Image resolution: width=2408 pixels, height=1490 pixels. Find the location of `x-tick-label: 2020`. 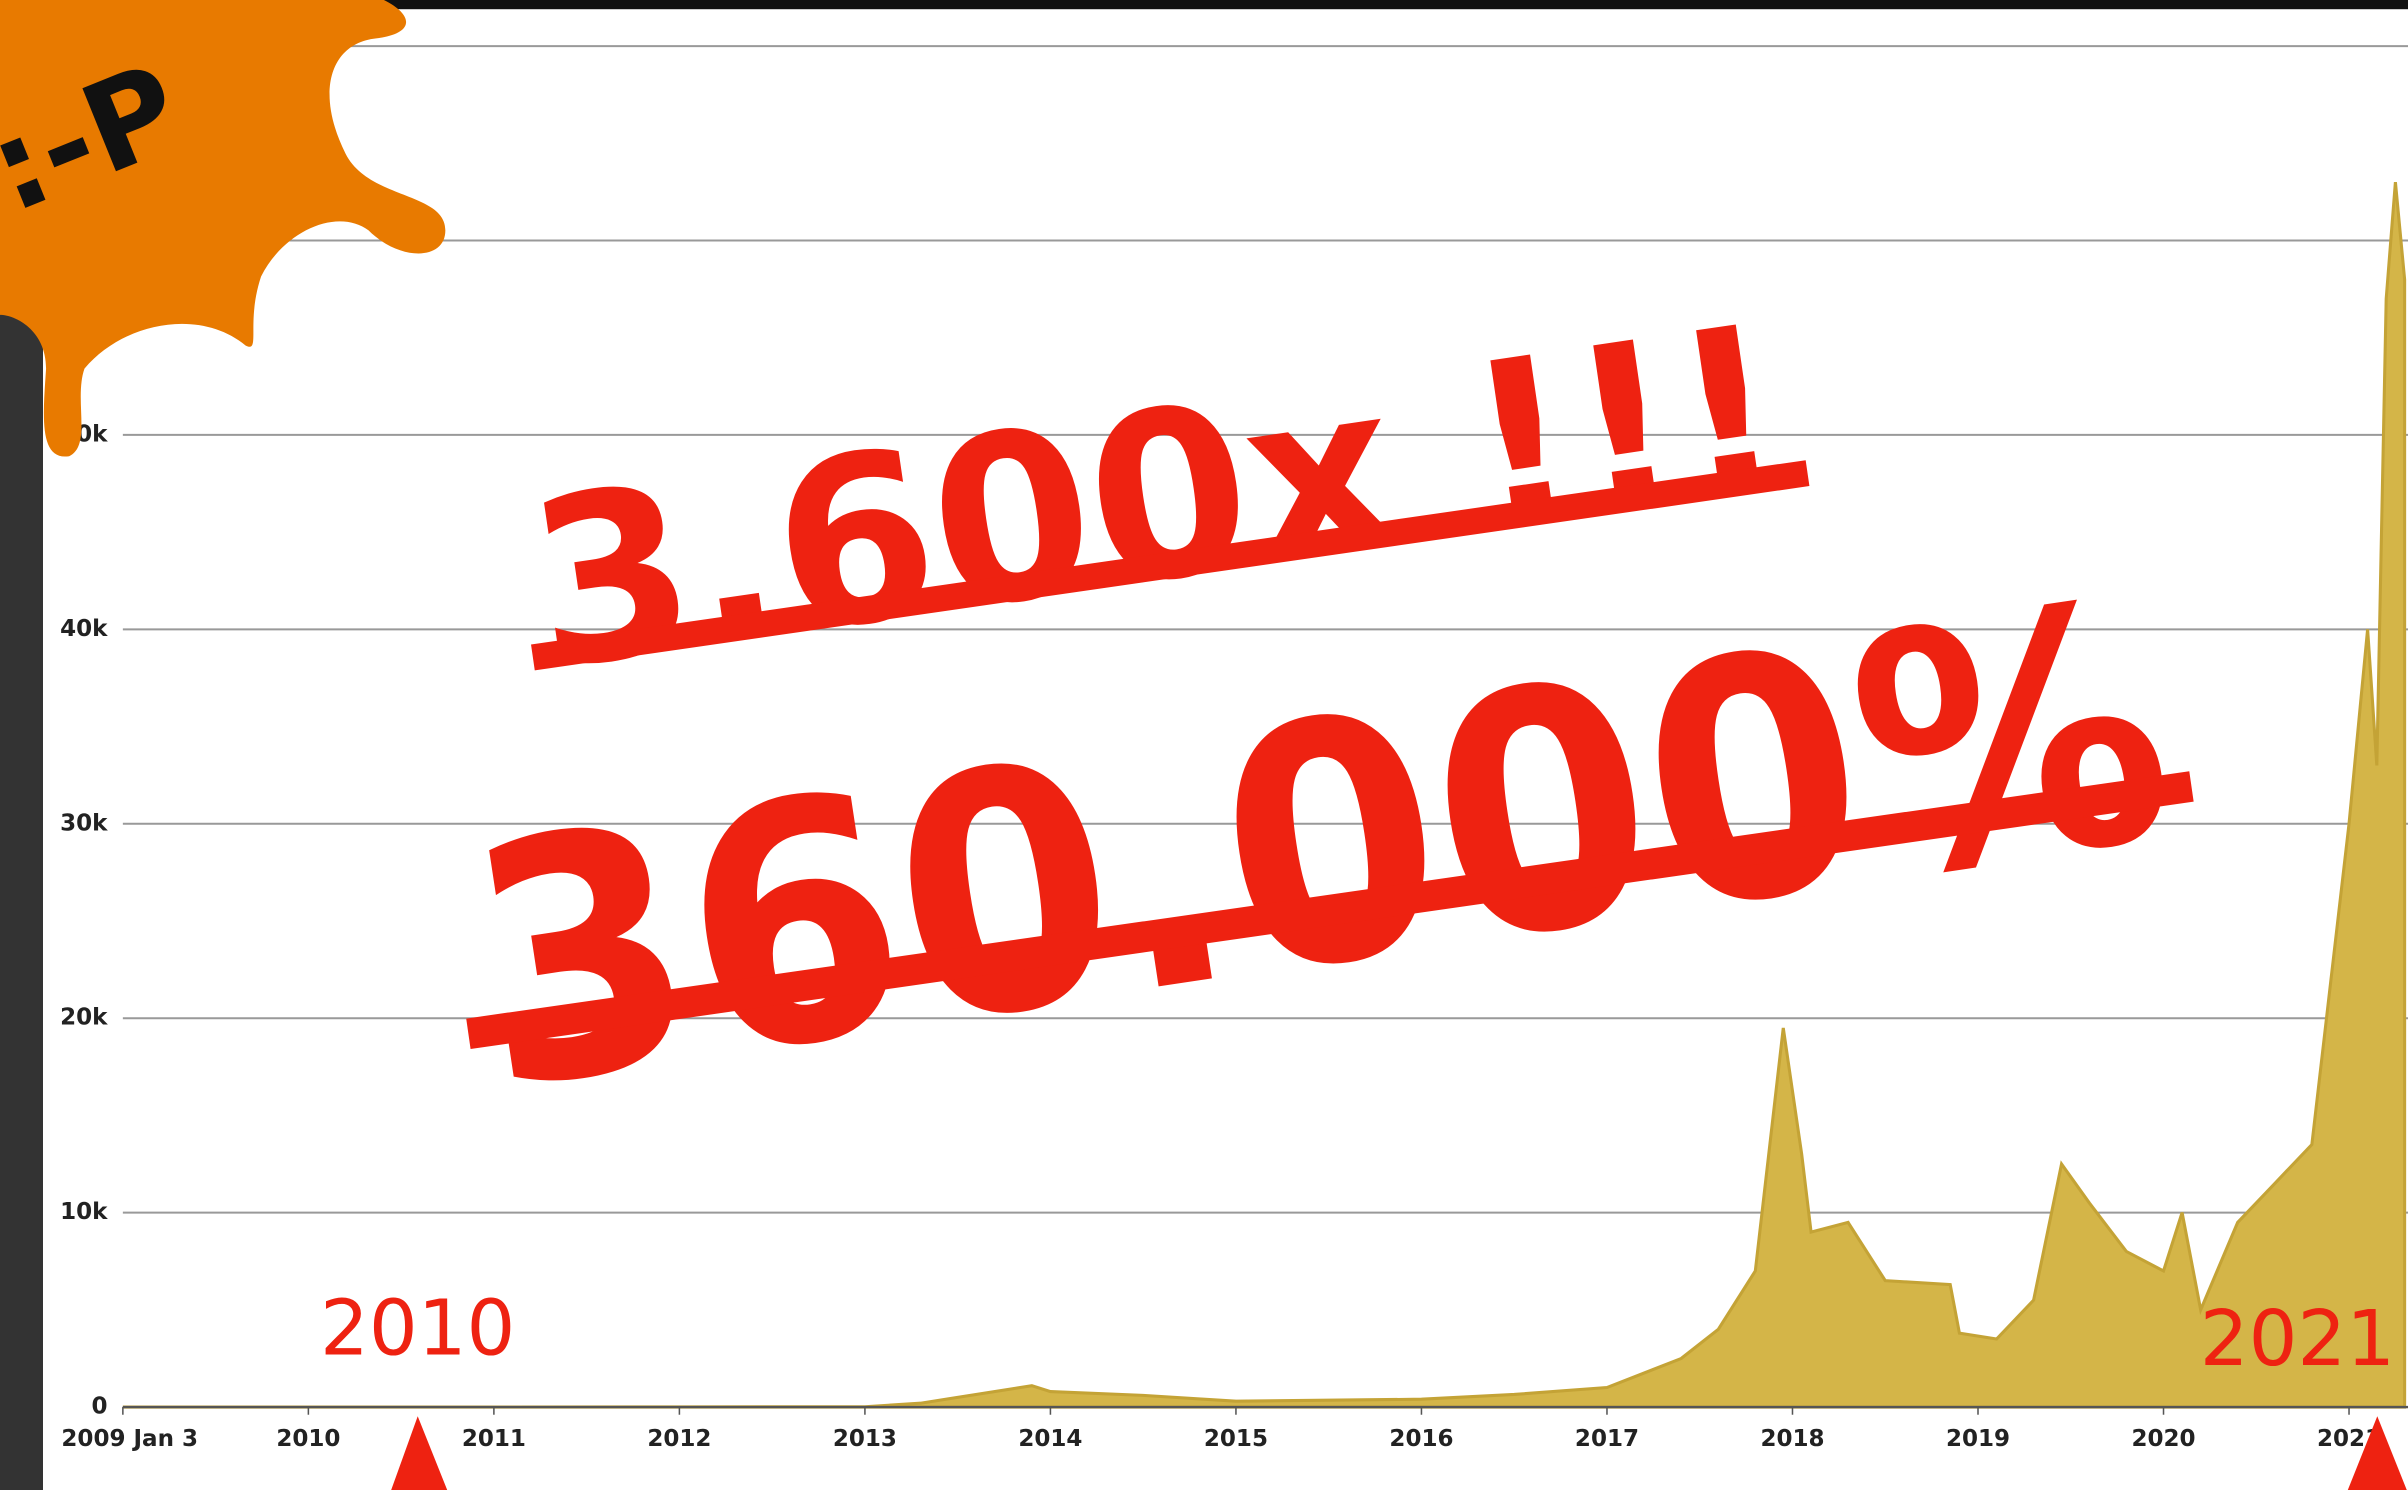

x-tick-label: 2020 is located at coordinates (2163, 1439).